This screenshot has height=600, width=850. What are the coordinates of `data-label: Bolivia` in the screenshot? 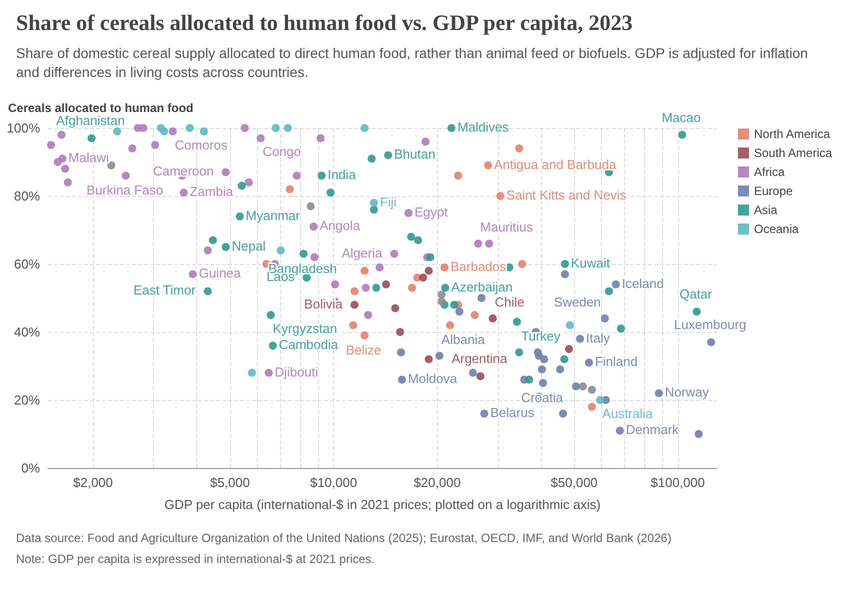 It's located at (324, 304).